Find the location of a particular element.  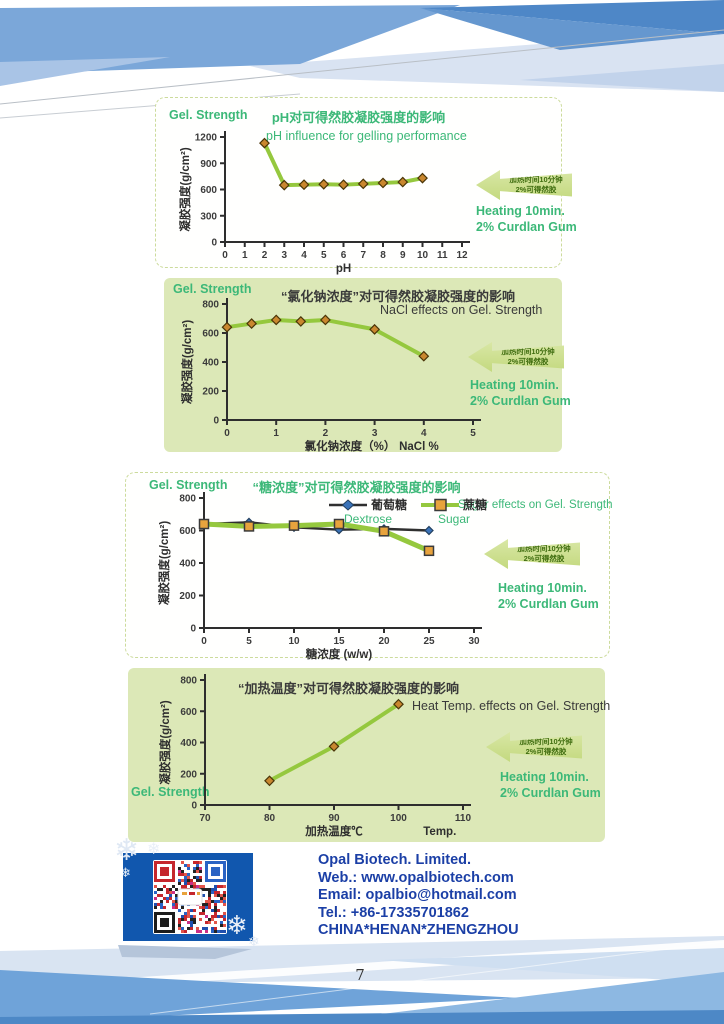

chart-subtitle: NaCl effects on Gel. Strength is located at coordinates (461, 310).